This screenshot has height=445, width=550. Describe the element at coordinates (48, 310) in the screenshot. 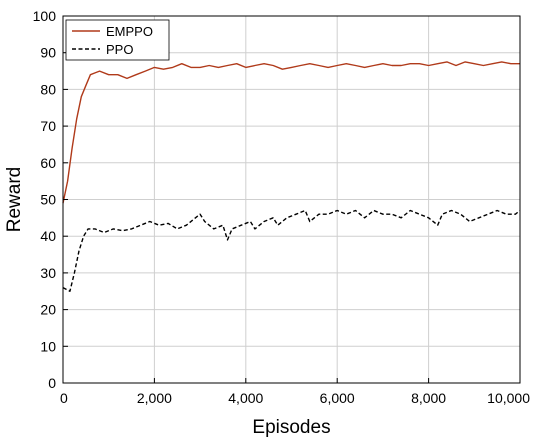

I see `y-tick-label: 20` at that location.